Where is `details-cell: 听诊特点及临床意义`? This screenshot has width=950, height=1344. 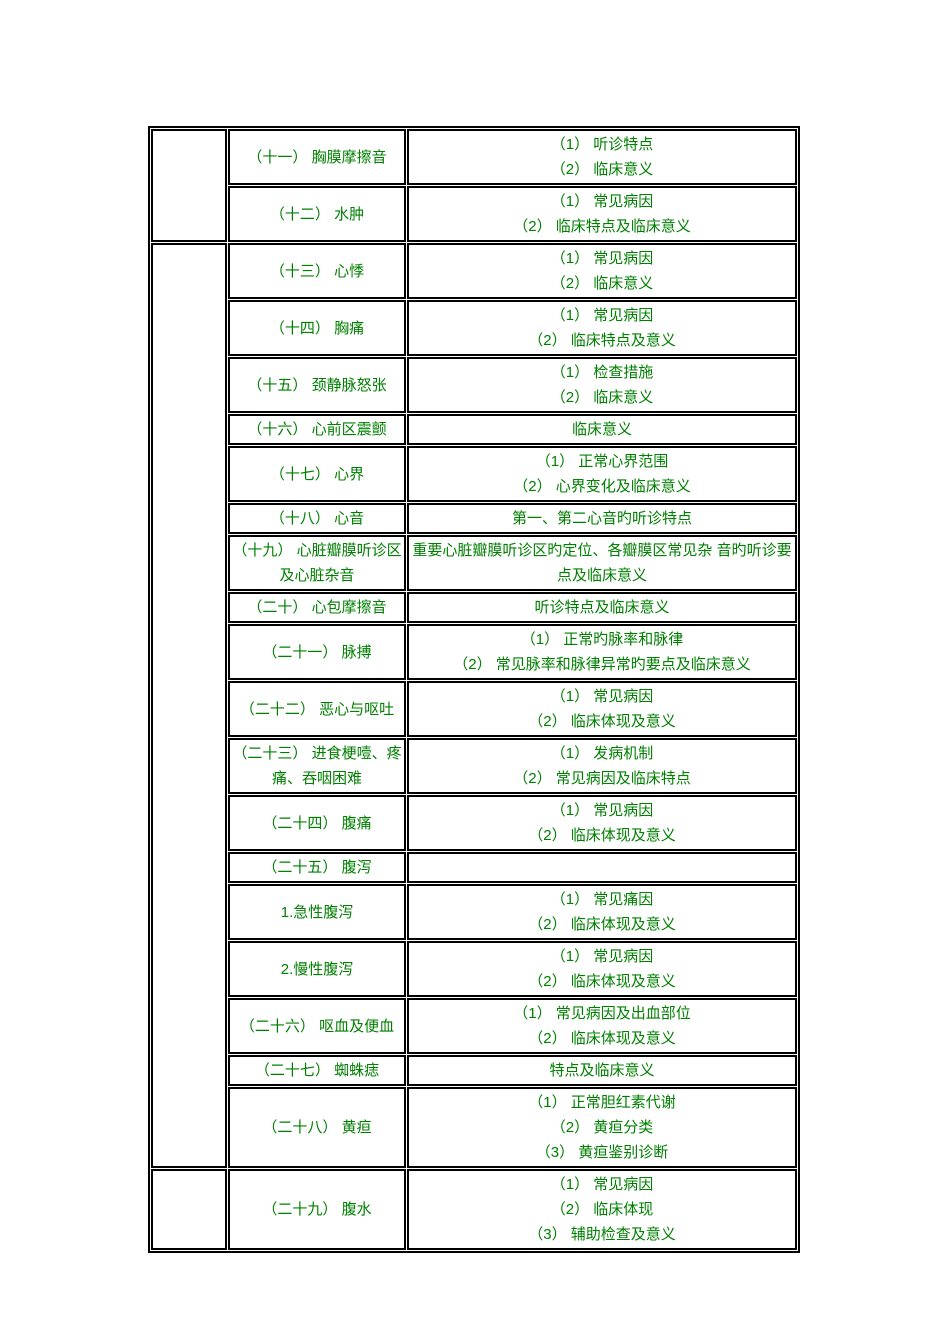
details-cell: 听诊特点及临床意义 is located at coordinates (602, 607).